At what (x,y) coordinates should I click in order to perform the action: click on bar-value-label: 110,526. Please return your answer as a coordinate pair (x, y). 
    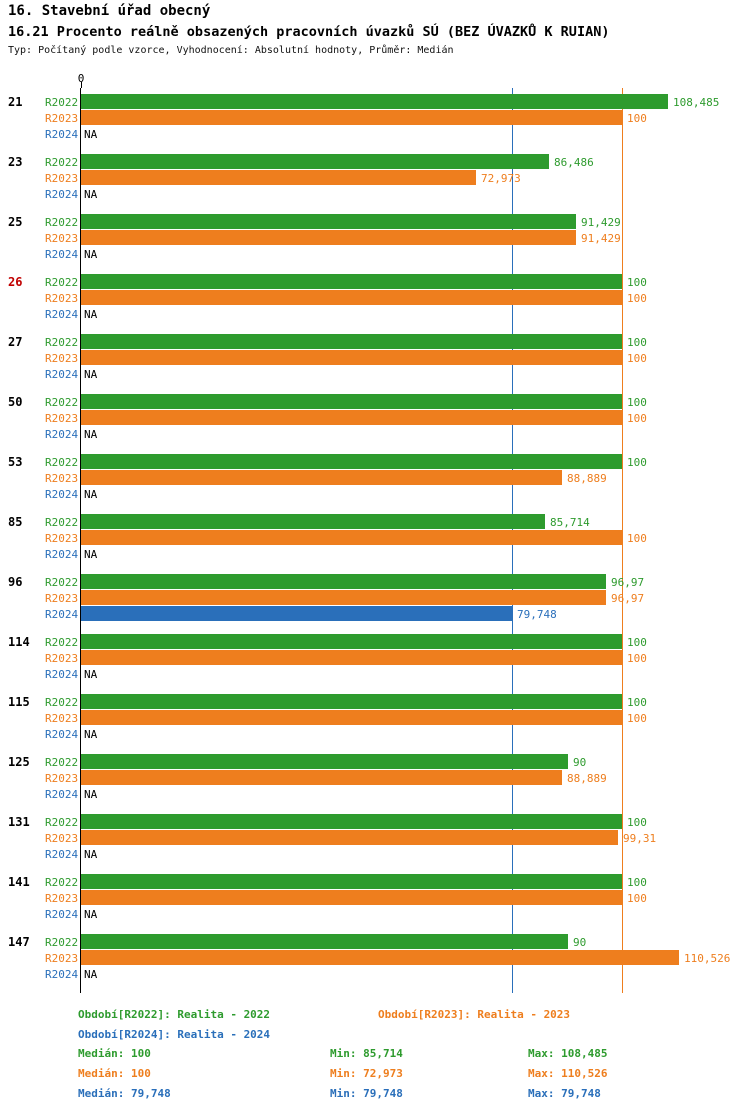
    Looking at the image, I should click on (707, 958).